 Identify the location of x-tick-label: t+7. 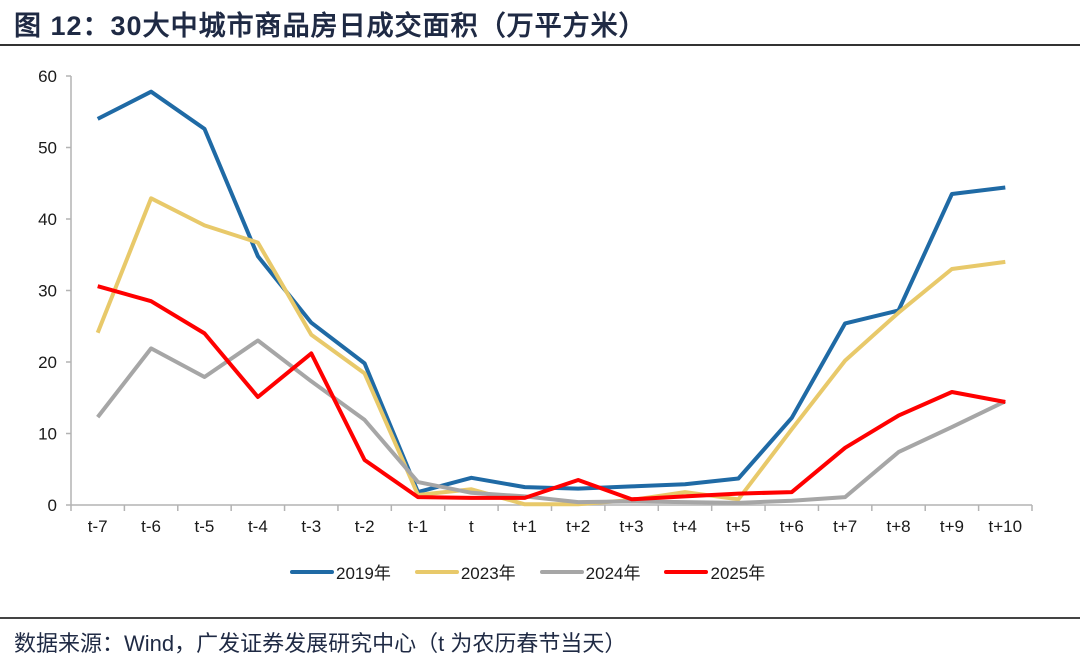
(845, 526).